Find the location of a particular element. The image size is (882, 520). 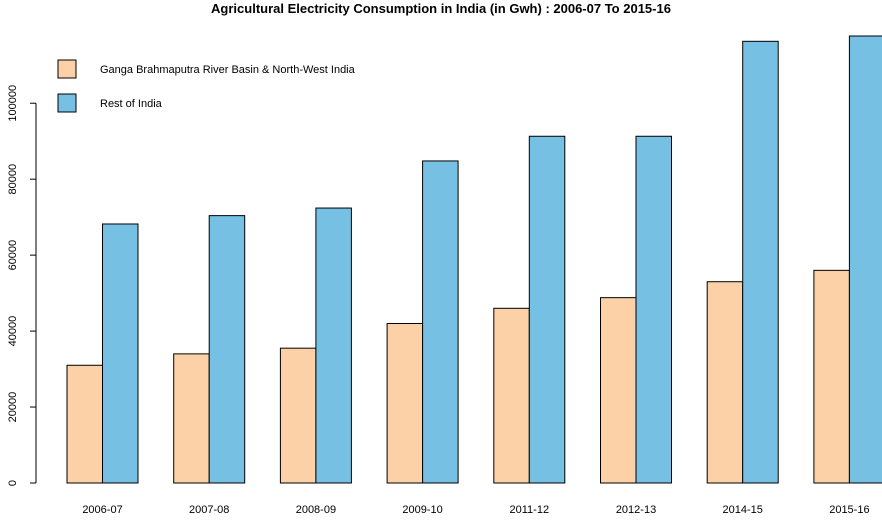

y-tick-label: 0 is located at coordinates (13, 483).